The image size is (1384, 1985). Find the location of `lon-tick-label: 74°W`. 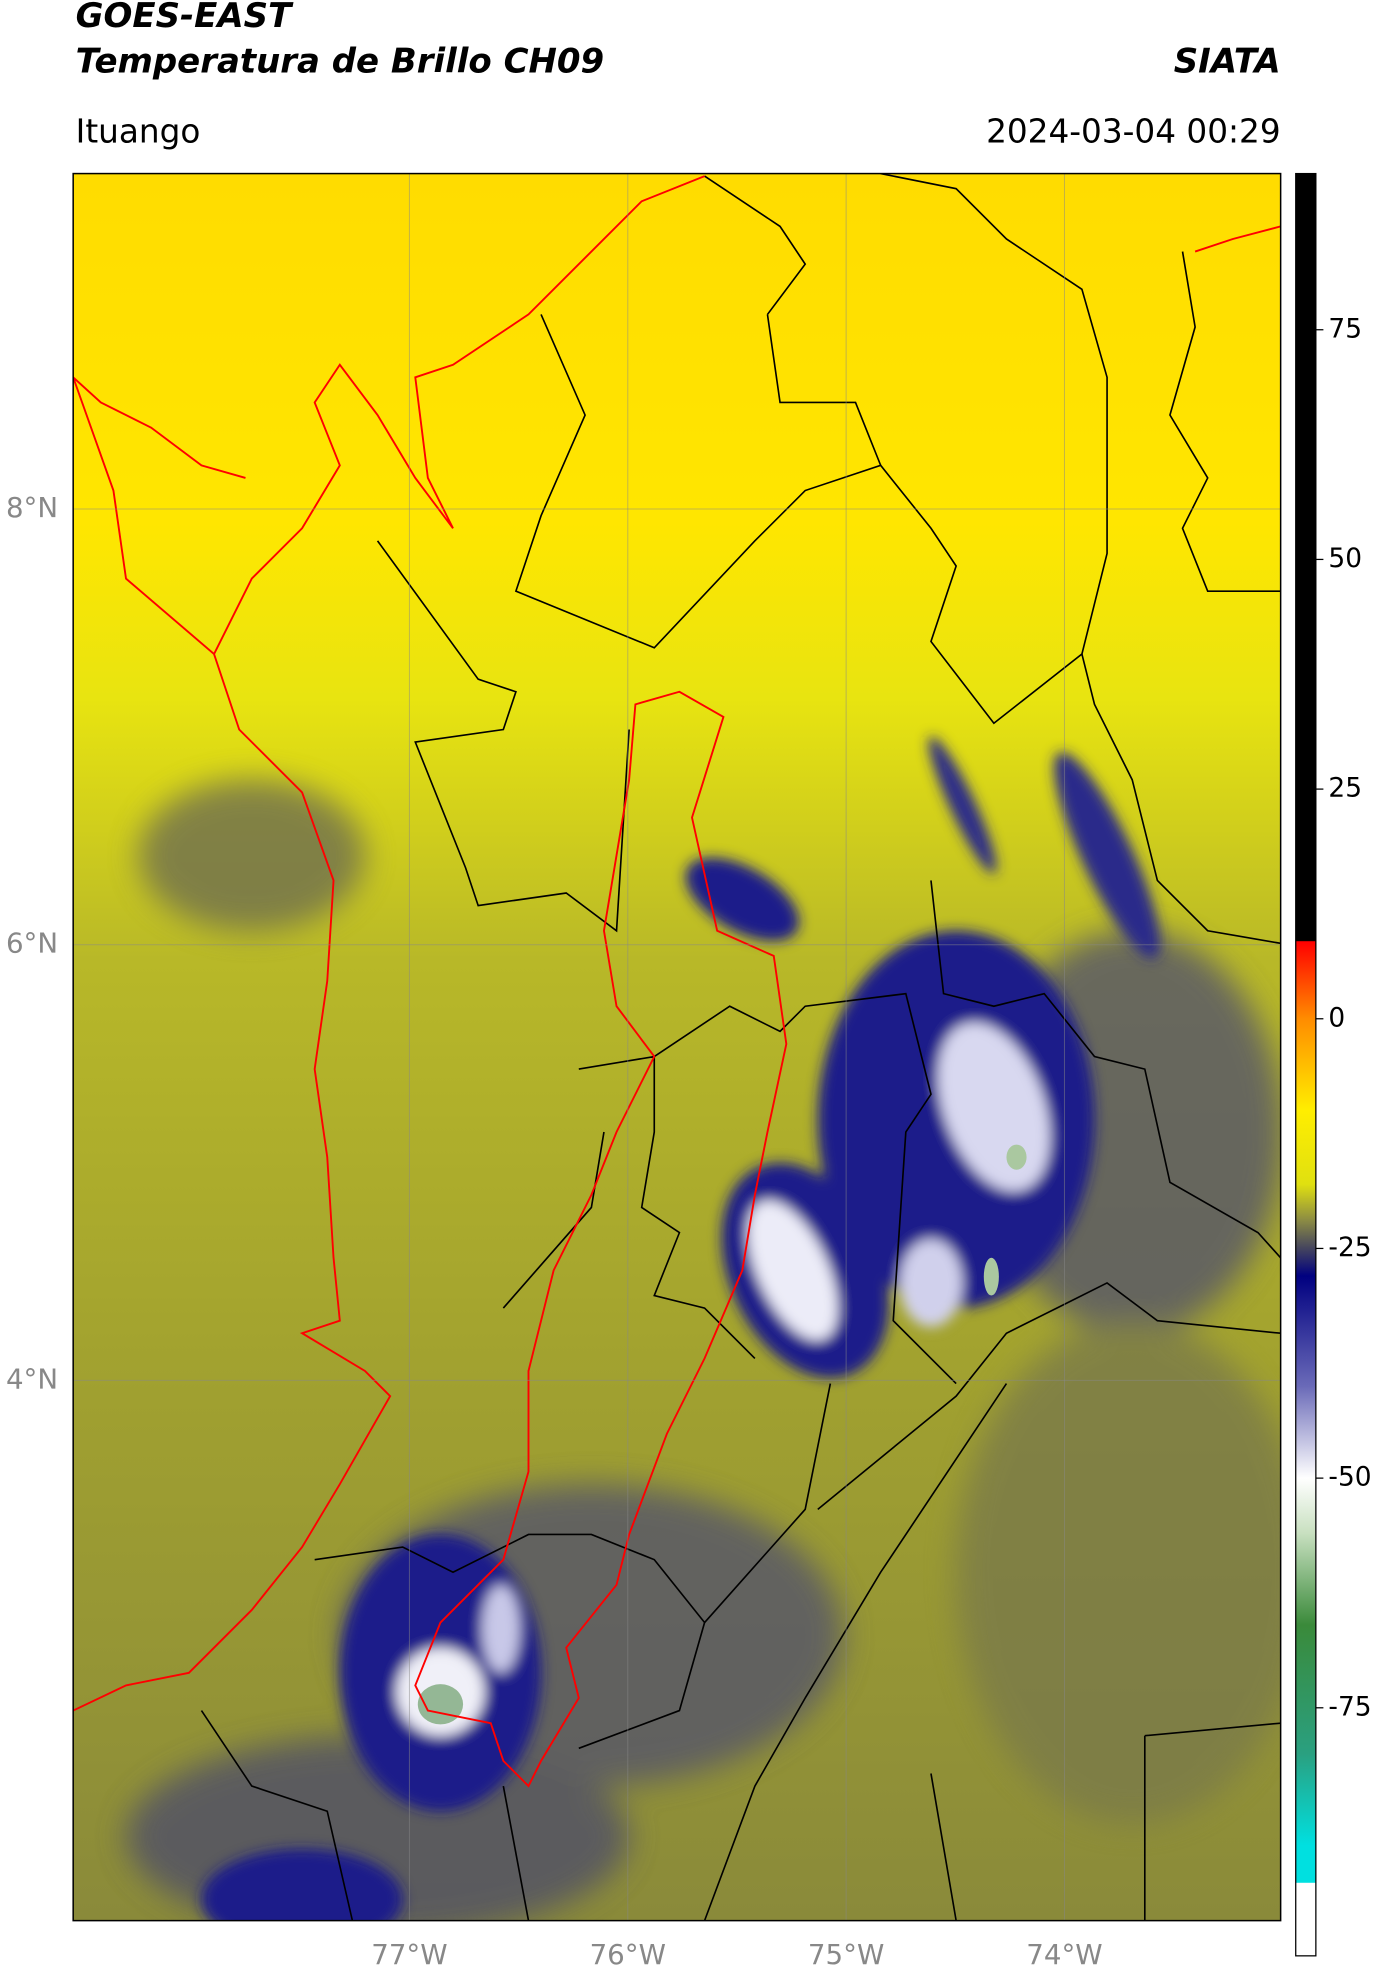

lon-tick-label: 74°W is located at coordinates (1064, 1954).